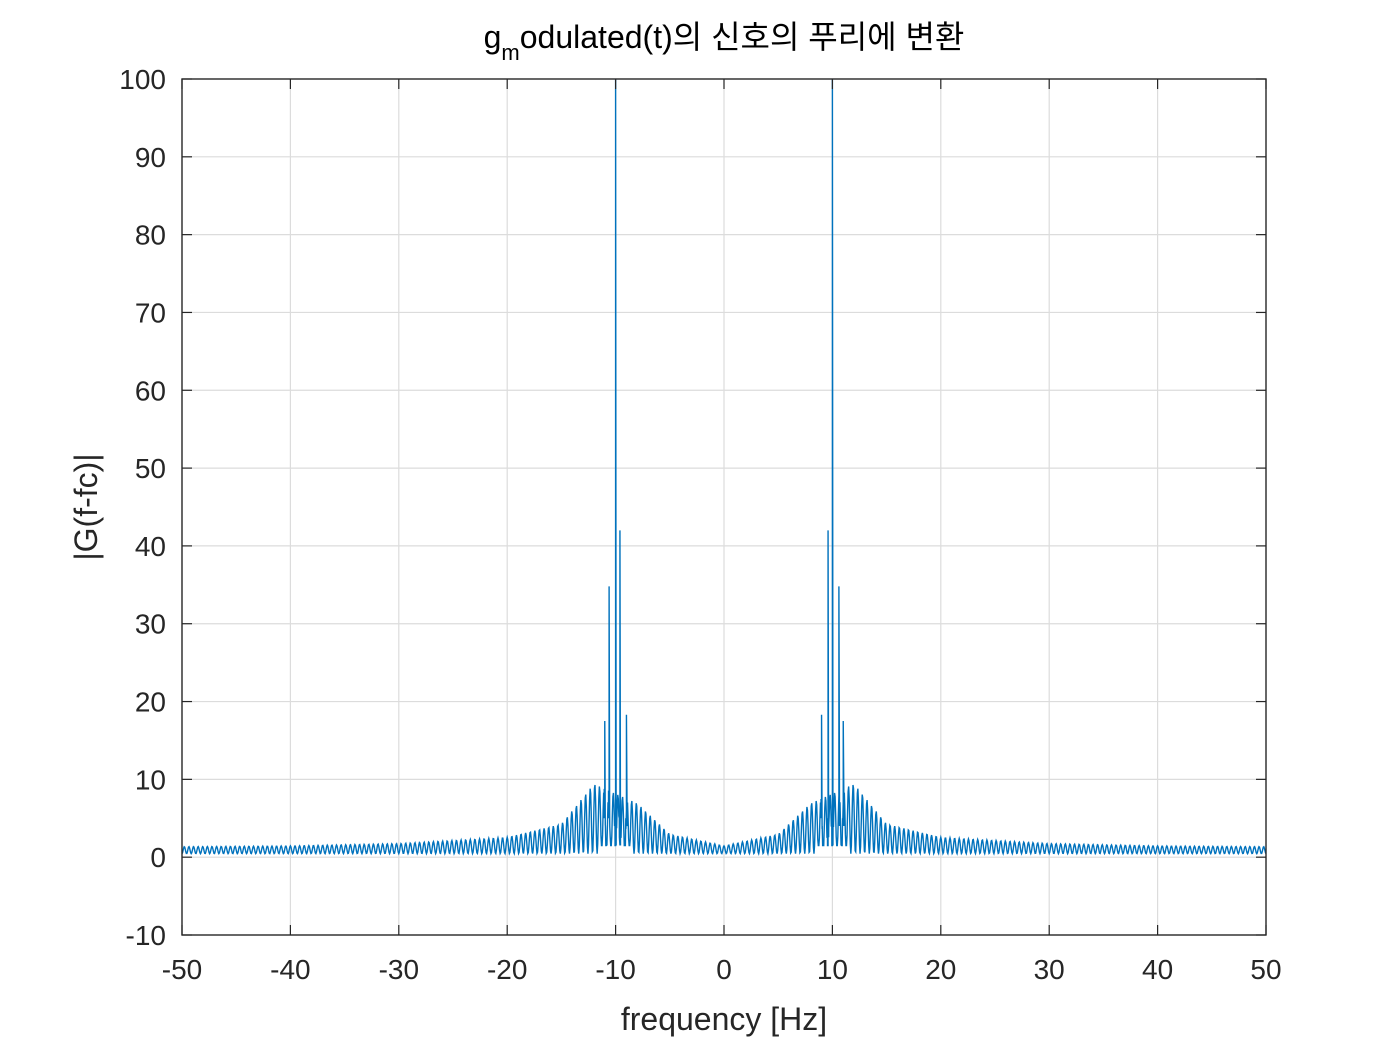 This screenshot has width=1400, height=1050. Describe the element at coordinates (615, 969) in the screenshot. I see `x-tick-label: -10` at that location.